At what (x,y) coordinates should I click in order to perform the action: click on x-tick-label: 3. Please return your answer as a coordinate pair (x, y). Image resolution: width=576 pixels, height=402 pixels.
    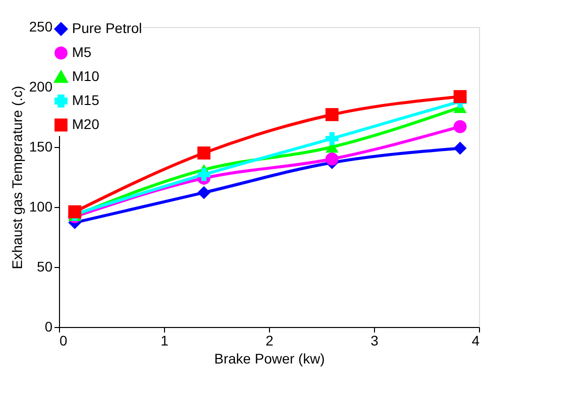
    Looking at the image, I should click on (374, 340).